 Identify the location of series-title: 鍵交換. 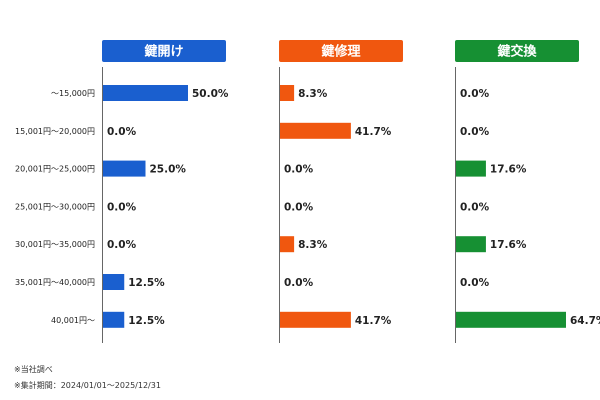
(517, 52).